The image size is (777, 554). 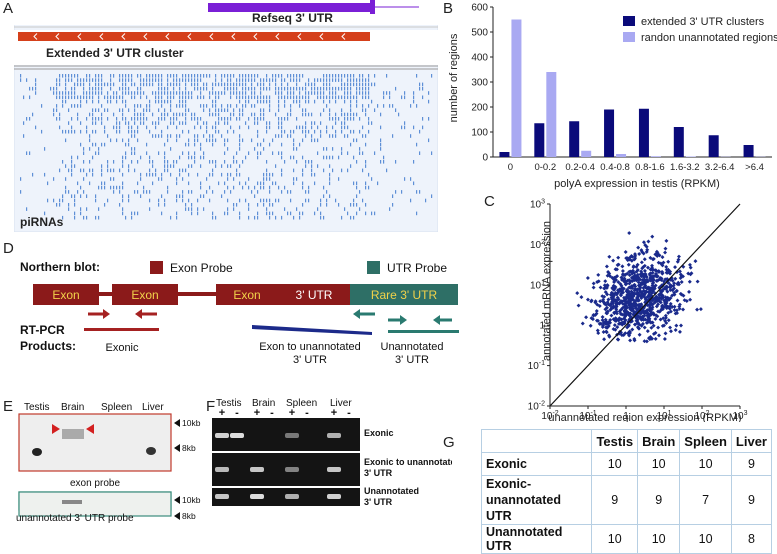 I want to click on b-x-tick-label: 0.8-1.6, so click(x=650, y=167).